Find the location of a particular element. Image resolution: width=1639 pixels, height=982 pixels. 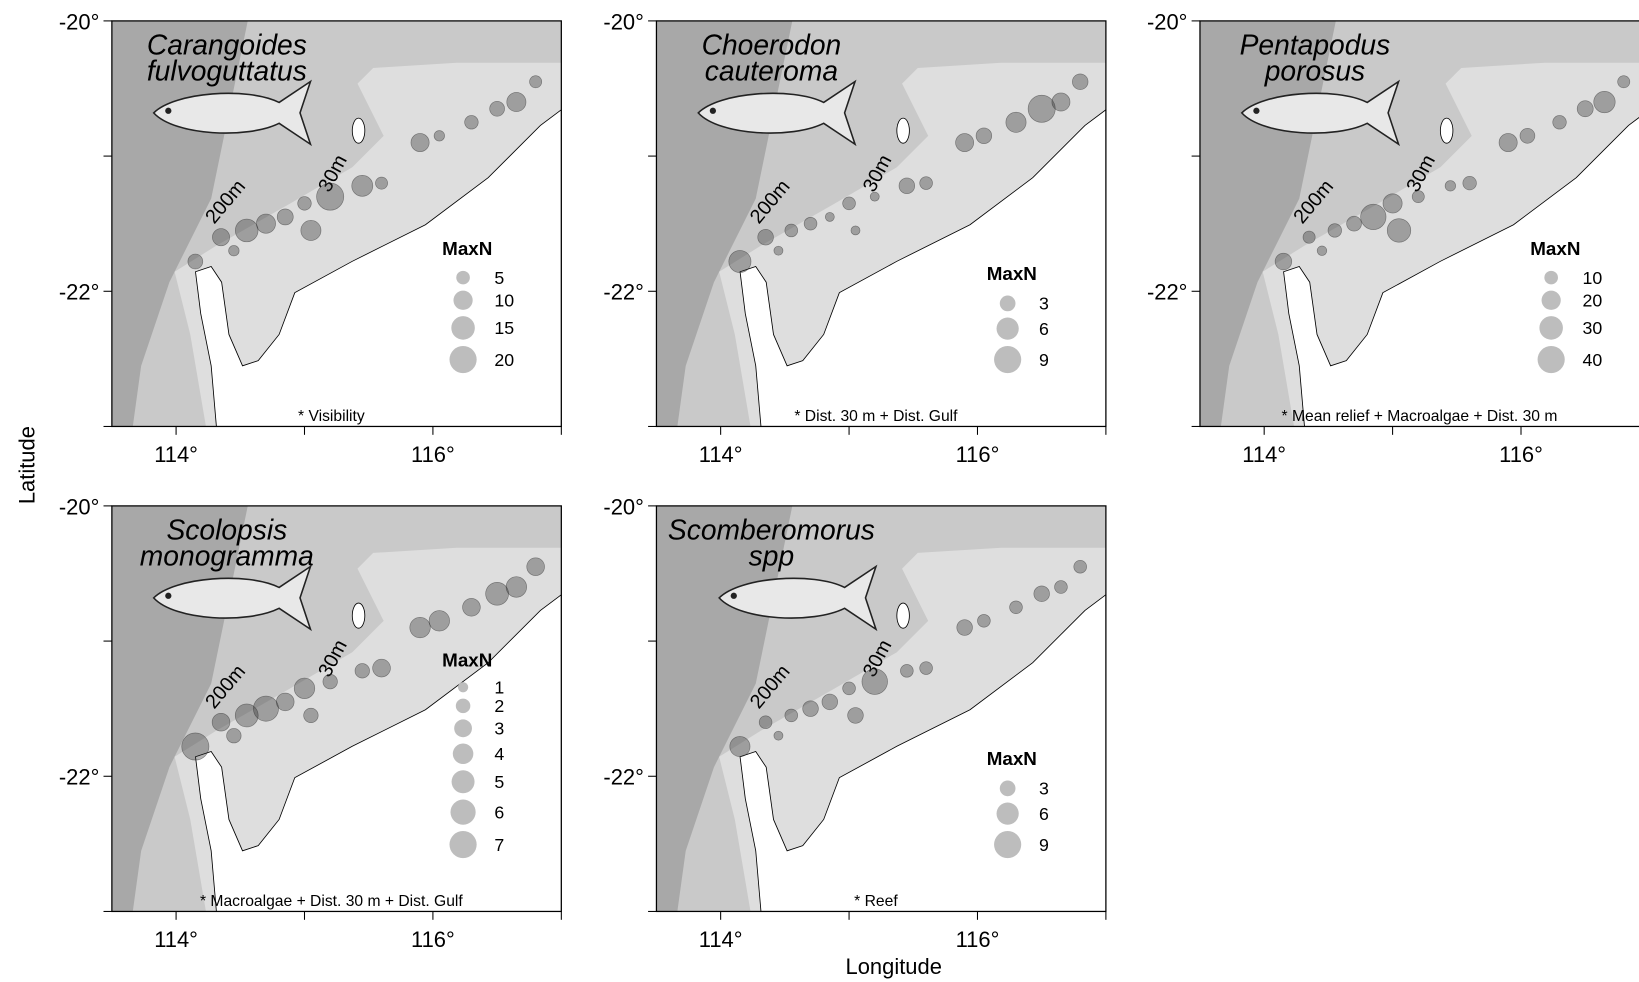

model-note: * Visibility is located at coordinates (331, 416).